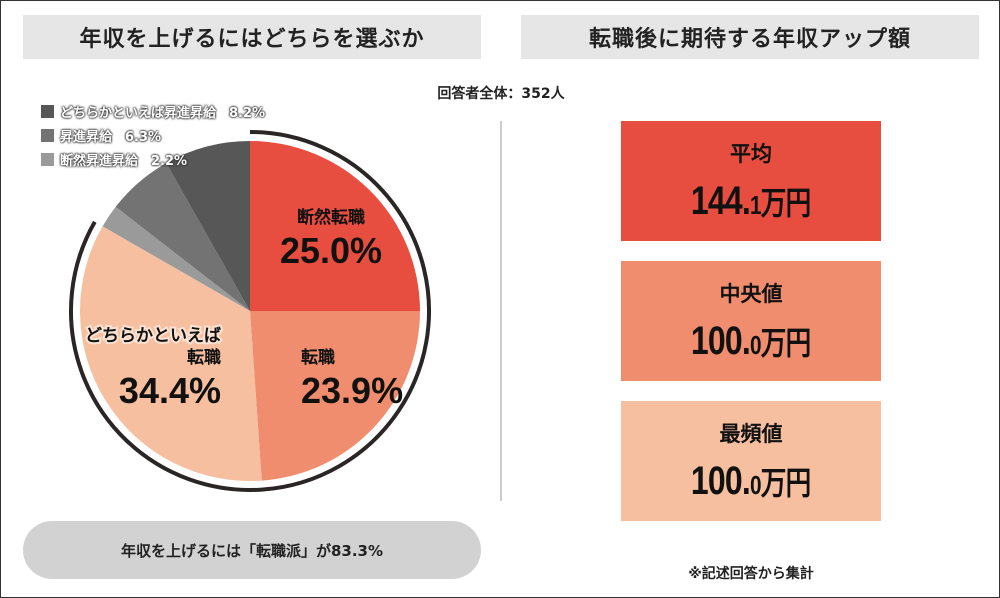 This screenshot has height=598, width=1000. Describe the element at coordinates (501, 94) in the screenshot. I see `respondent-count: 回答者全体：352人` at that location.